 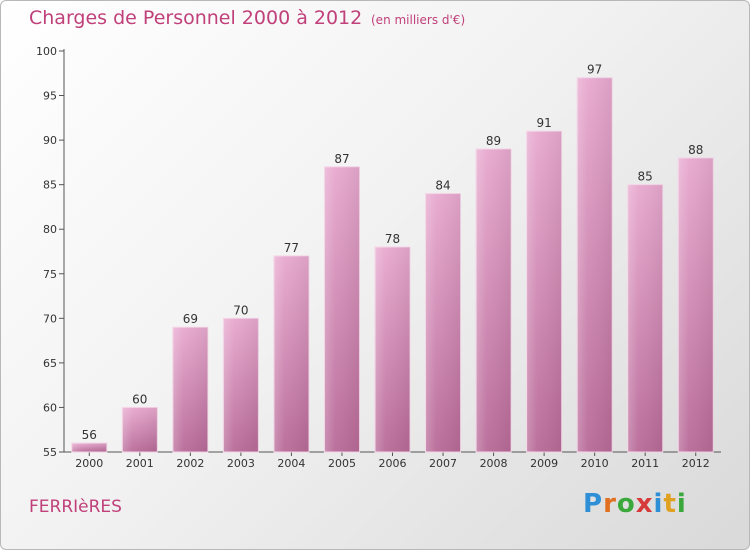 I want to click on y-tick-label: 75, so click(x=50, y=274).